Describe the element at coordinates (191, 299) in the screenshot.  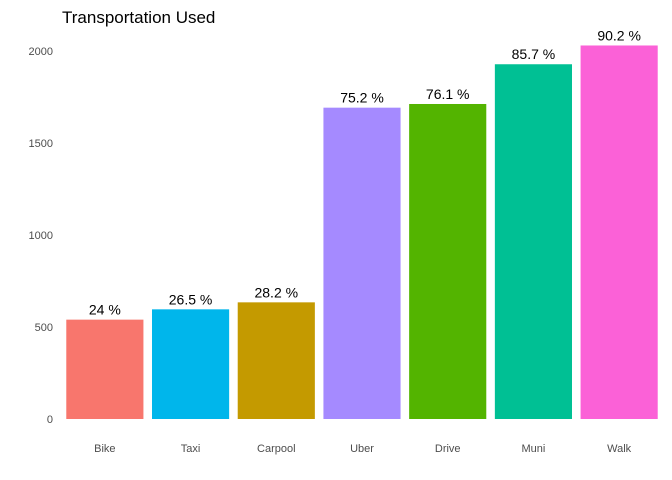
I see `data-label-taxi: 26.5 %` at that location.